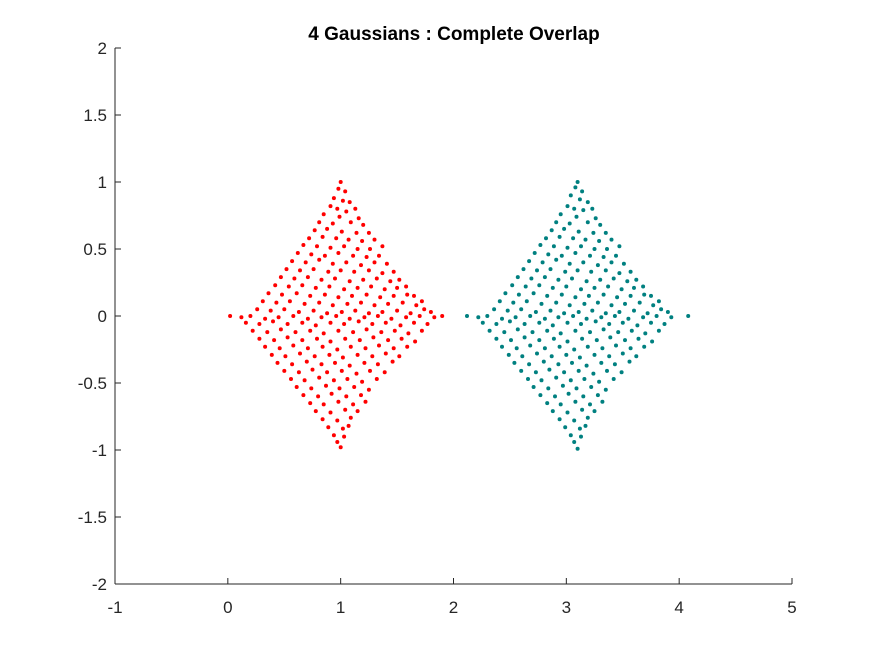 The height and width of the screenshot is (656, 875). I want to click on y-tick-label: 1.5, so click(95, 115).